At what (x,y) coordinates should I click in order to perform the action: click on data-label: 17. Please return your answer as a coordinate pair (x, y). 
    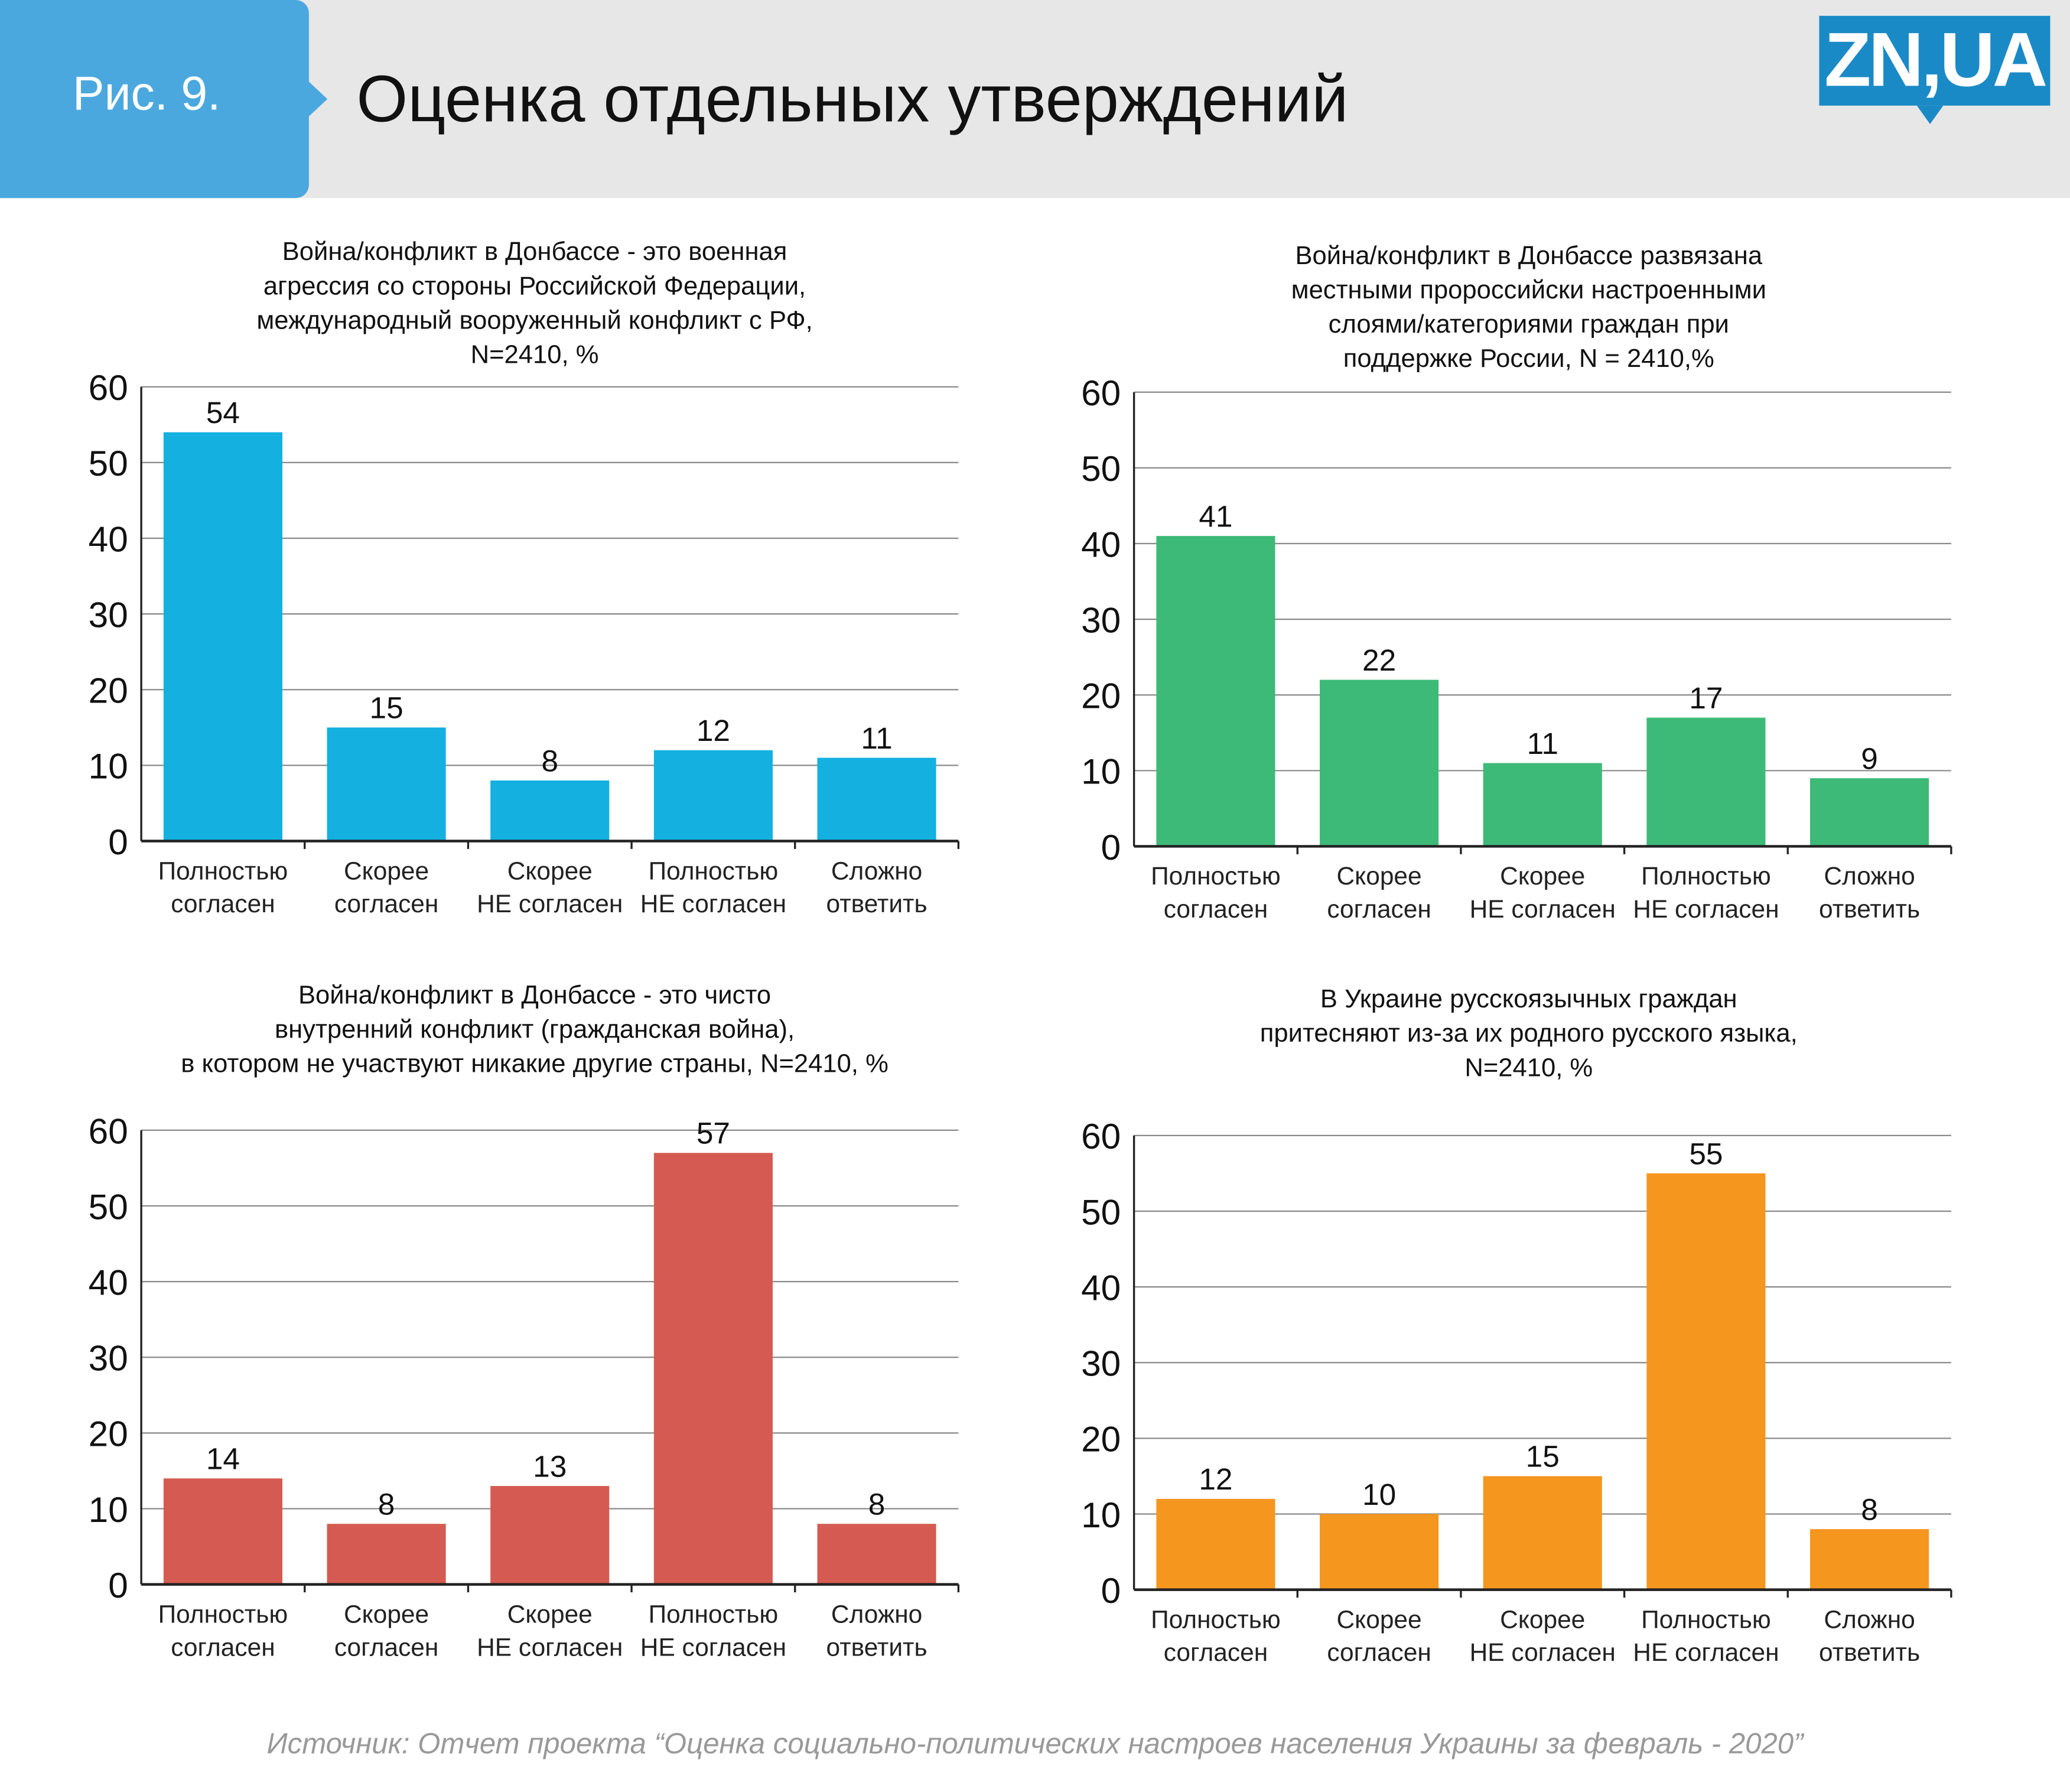
    Looking at the image, I should click on (1706, 698).